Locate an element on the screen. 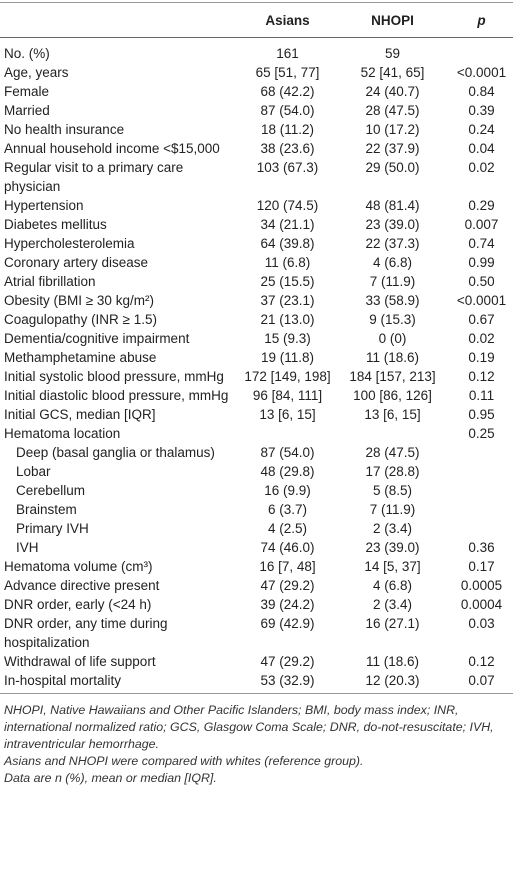 The width and height of the screenshot is (513, 885). cell-nhopi: 17 (28.8) is located at coordinates (392, 471).